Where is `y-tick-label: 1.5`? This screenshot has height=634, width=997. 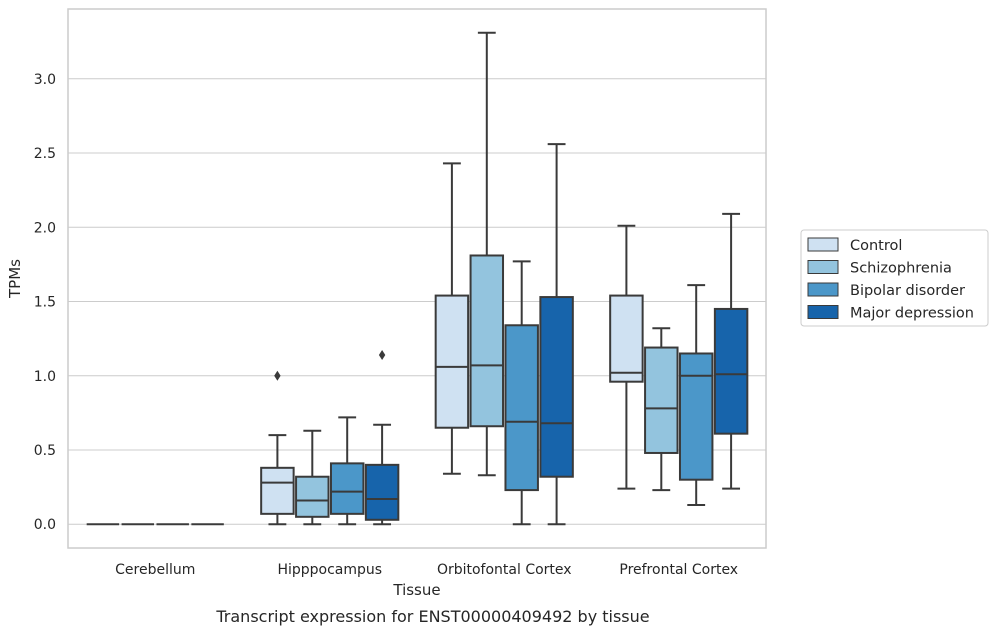 y-tick-label: 1.5 is located at coordinates (45, 303).